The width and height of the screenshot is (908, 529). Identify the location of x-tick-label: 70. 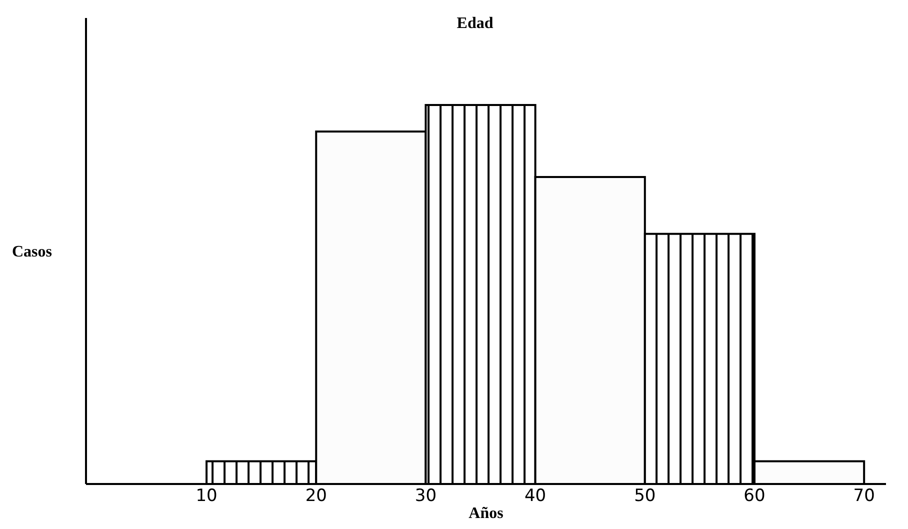
(864, 496).